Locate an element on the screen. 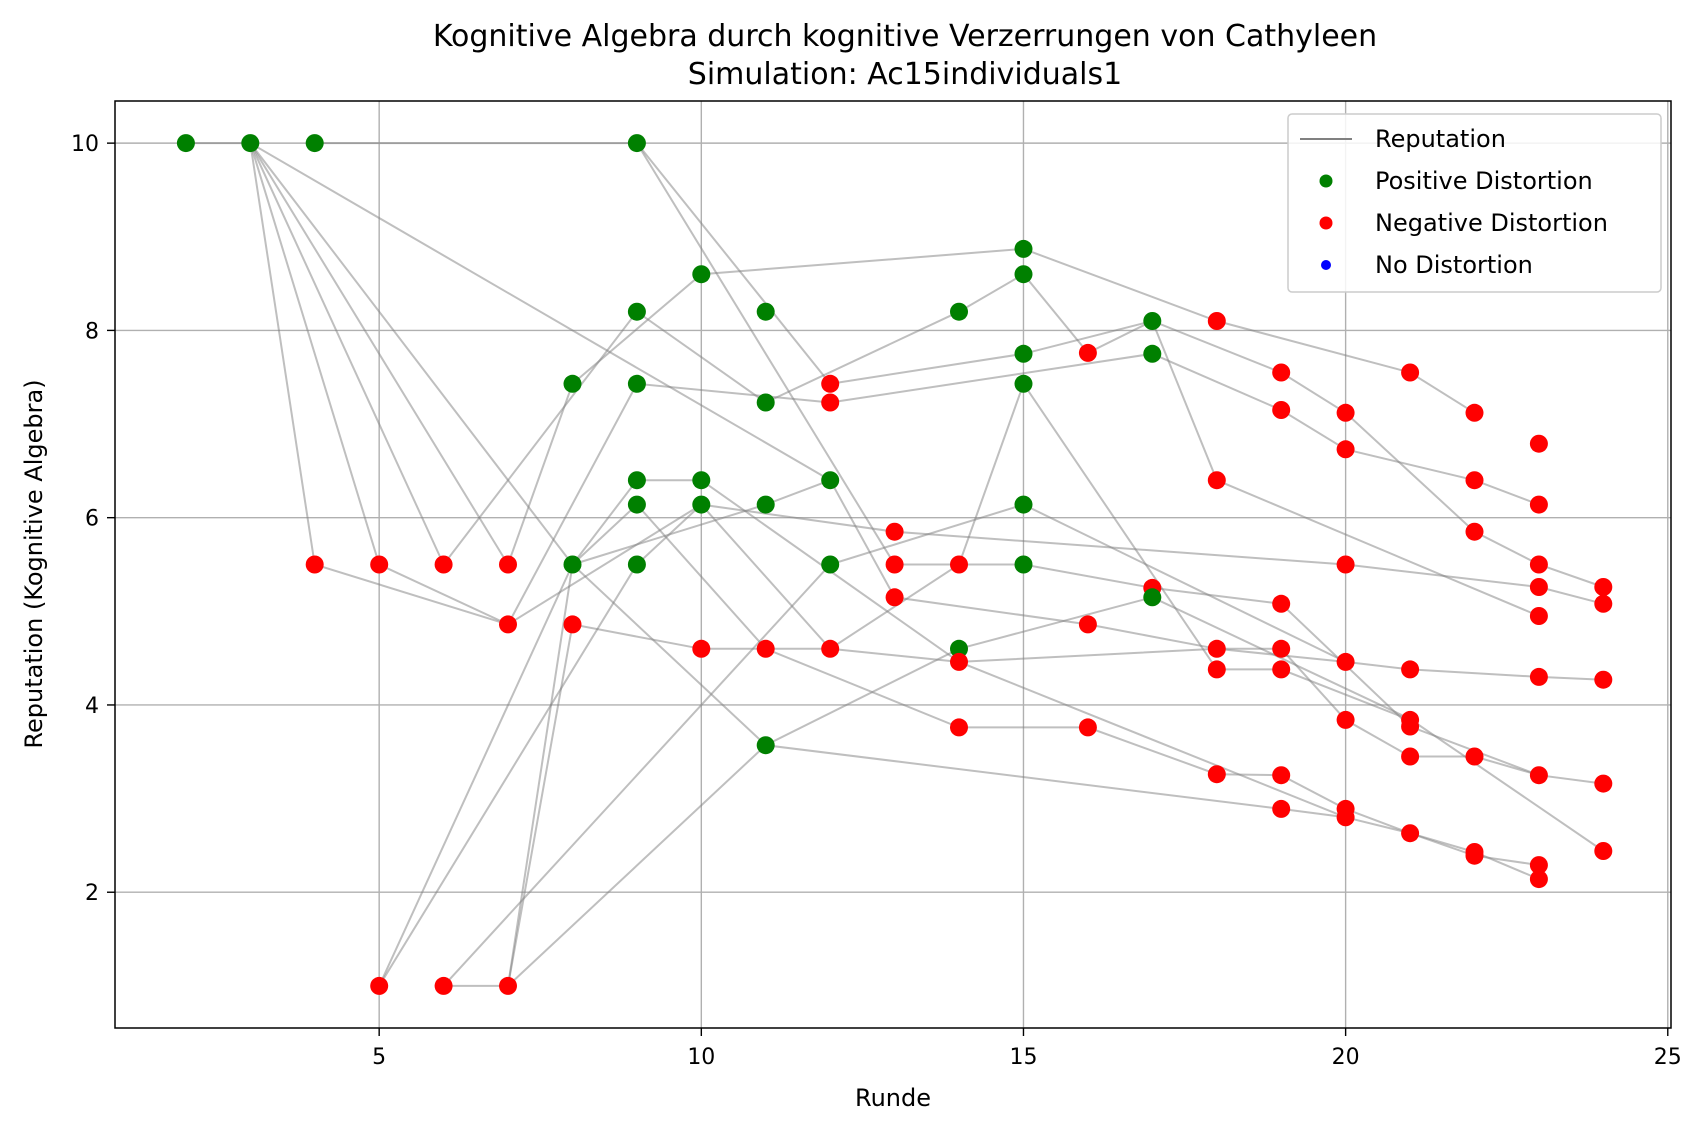  x-tick-label: 20 is located at coordinates (1346, 1057).